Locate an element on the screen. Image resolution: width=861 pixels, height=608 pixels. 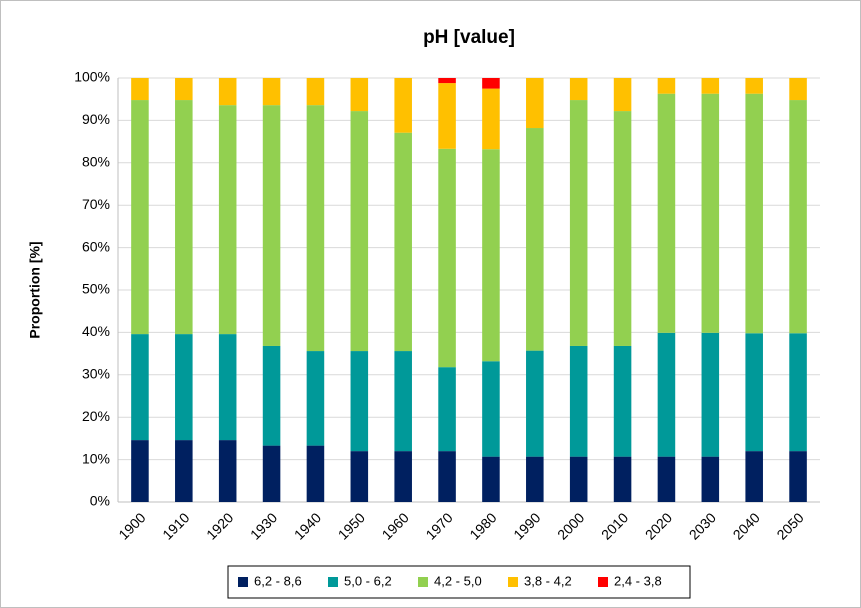
y-tick-label: 70% is located at coordinates (96, 204).